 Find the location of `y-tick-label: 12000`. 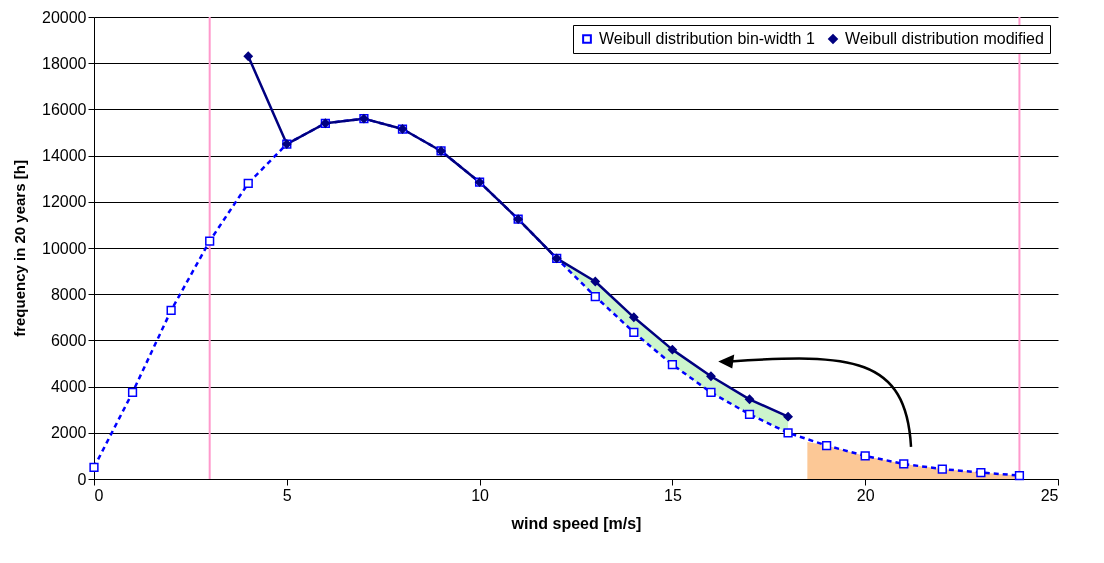

y-tick-label: 12000 is located at coordinates (64, 202).